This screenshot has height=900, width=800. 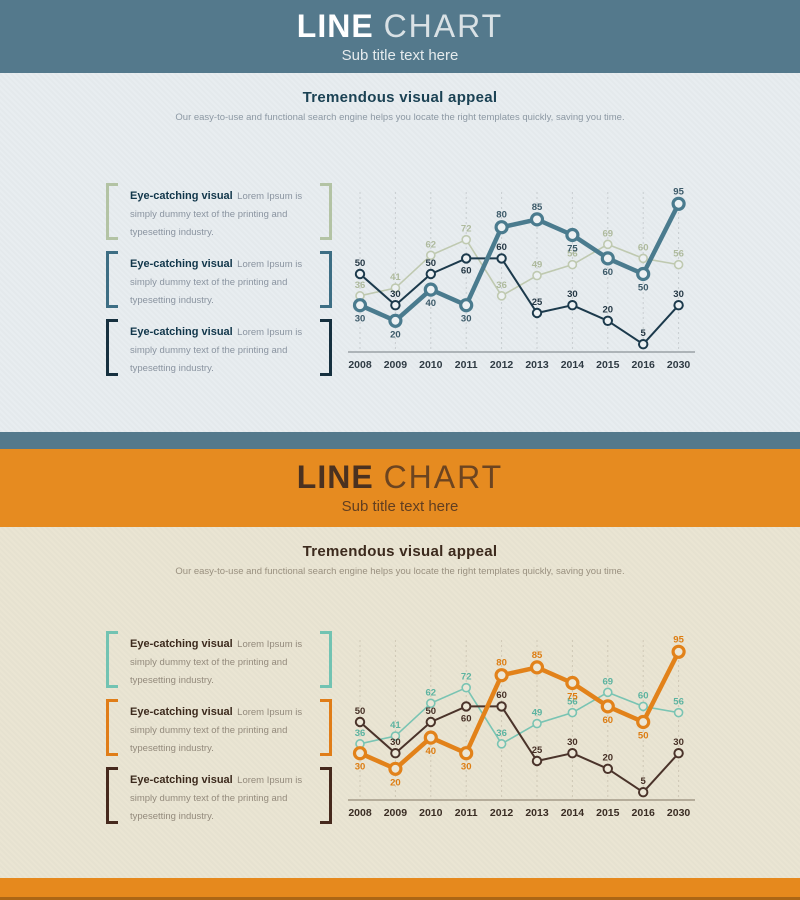 What do you see at coordinates (537, 207) in the screenshot?
I see `svg-text: 85` at bounding box center [537, 207].